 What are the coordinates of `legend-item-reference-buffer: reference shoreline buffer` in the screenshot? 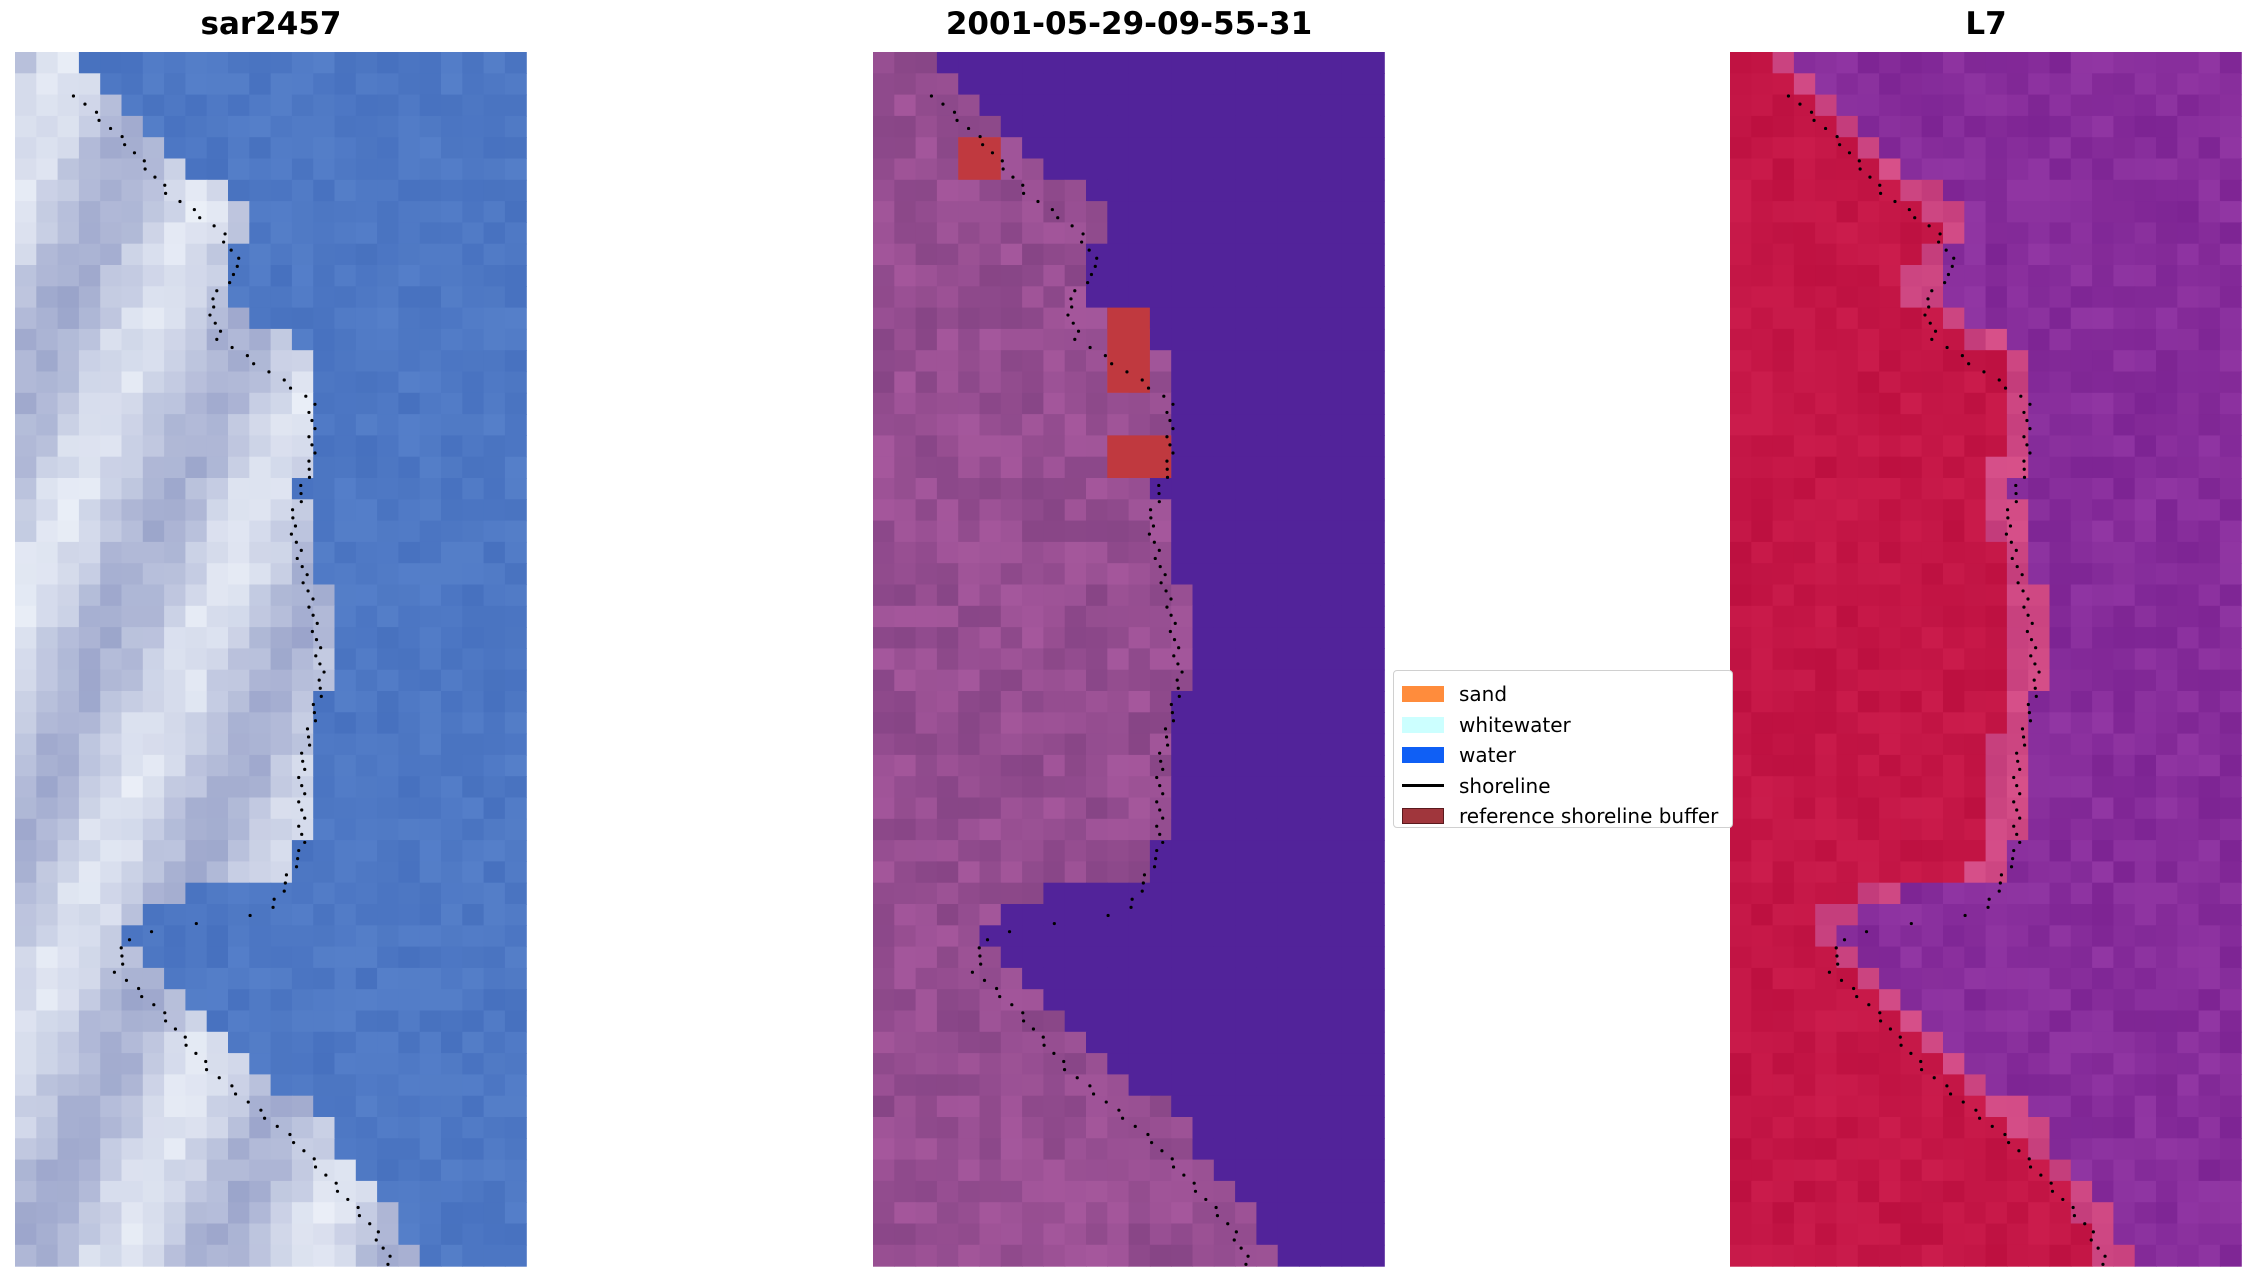 It's located at (1567, 816).